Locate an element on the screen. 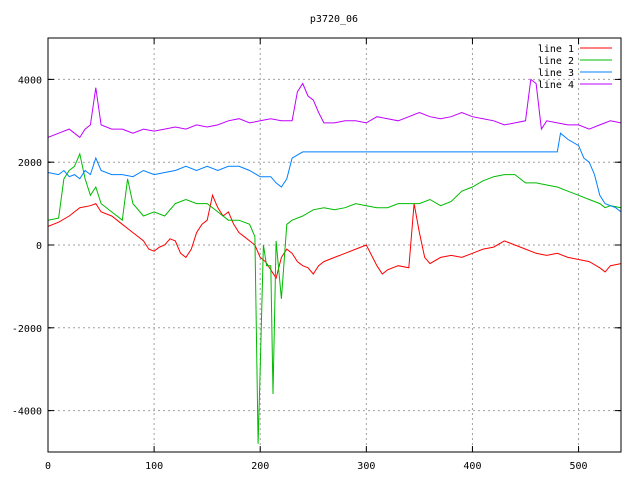 This screenshot has height=480, width=640. x-tick-label: 400 is located at coordinates (472, 466).